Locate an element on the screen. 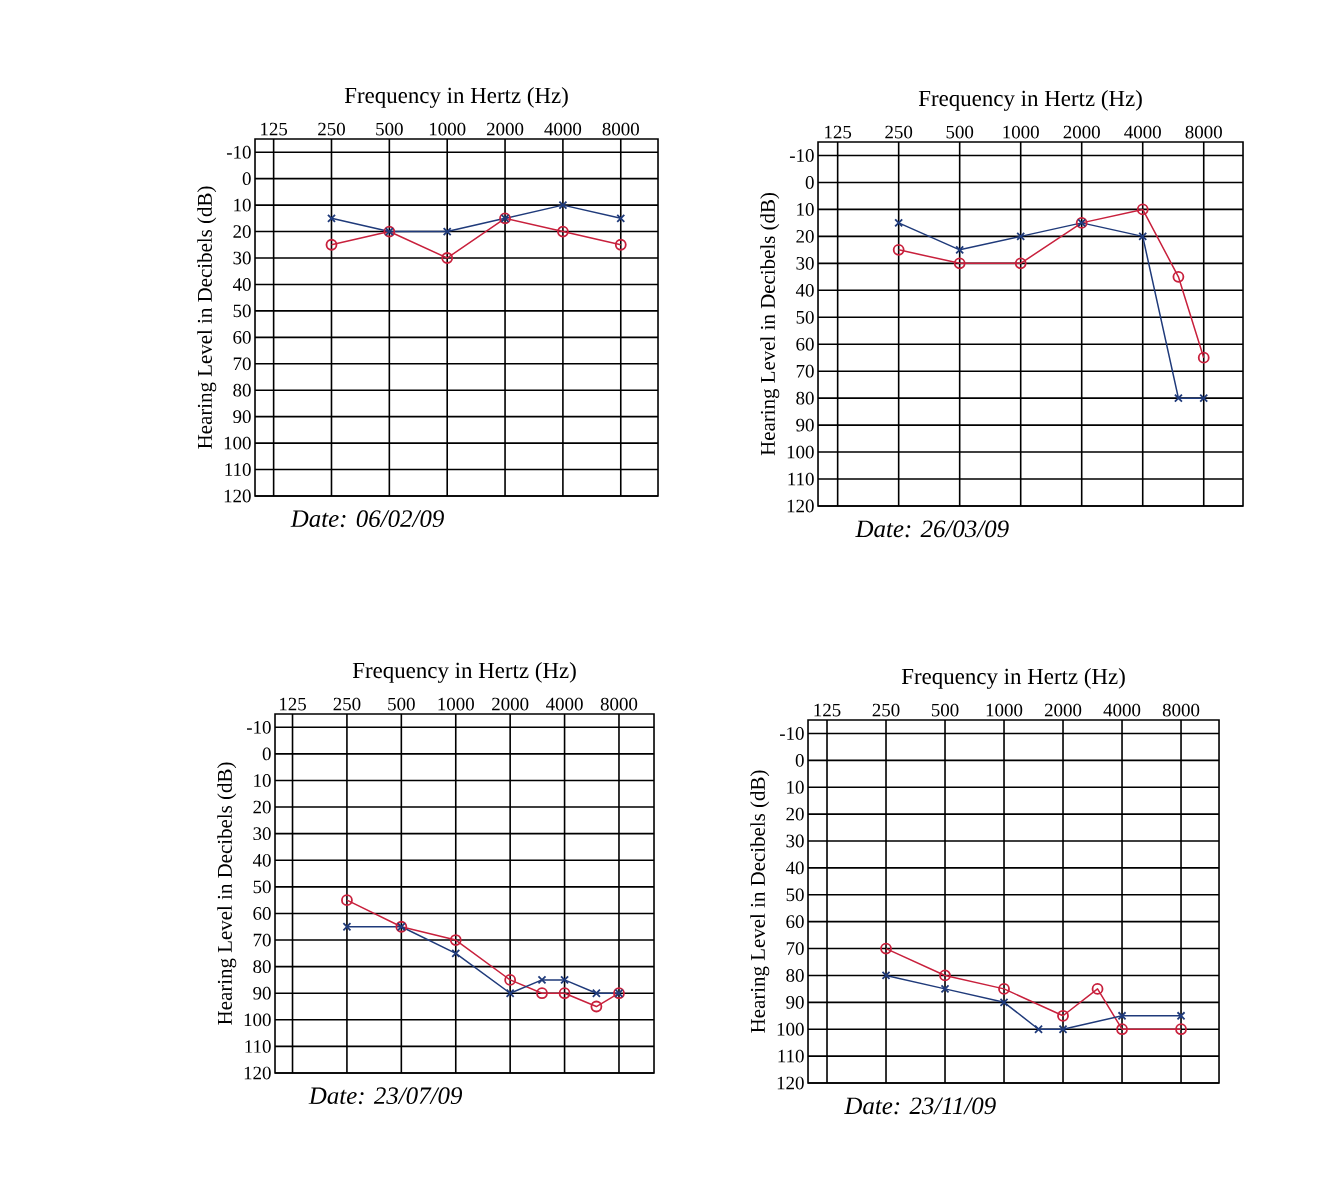 The width and height of the screenshot is (1336, 1191). text: Date: 23/11/09 is located at coordinates (920, 1106).